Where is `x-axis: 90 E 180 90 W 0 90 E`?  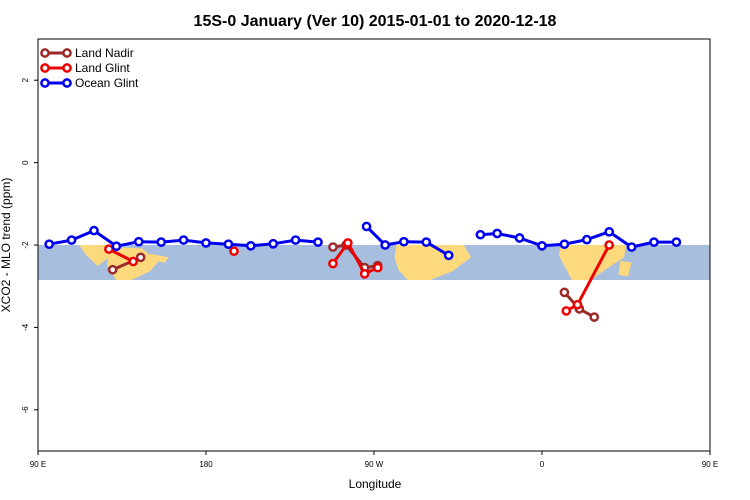
x-axis: 90 E 180 90 W 0 90 E is located at coordinates (374, 460).